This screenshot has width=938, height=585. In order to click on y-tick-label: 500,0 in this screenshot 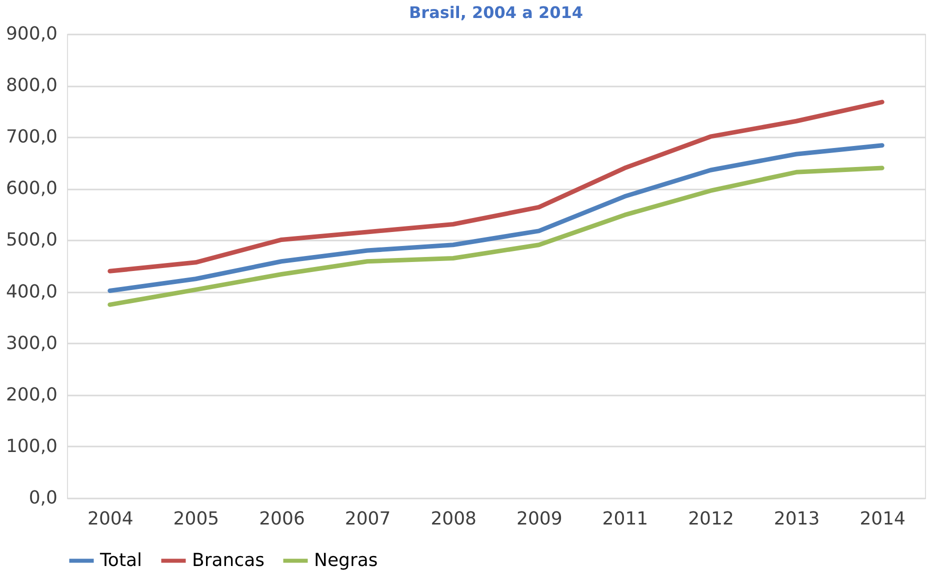, I will do `click(32, 240)`.